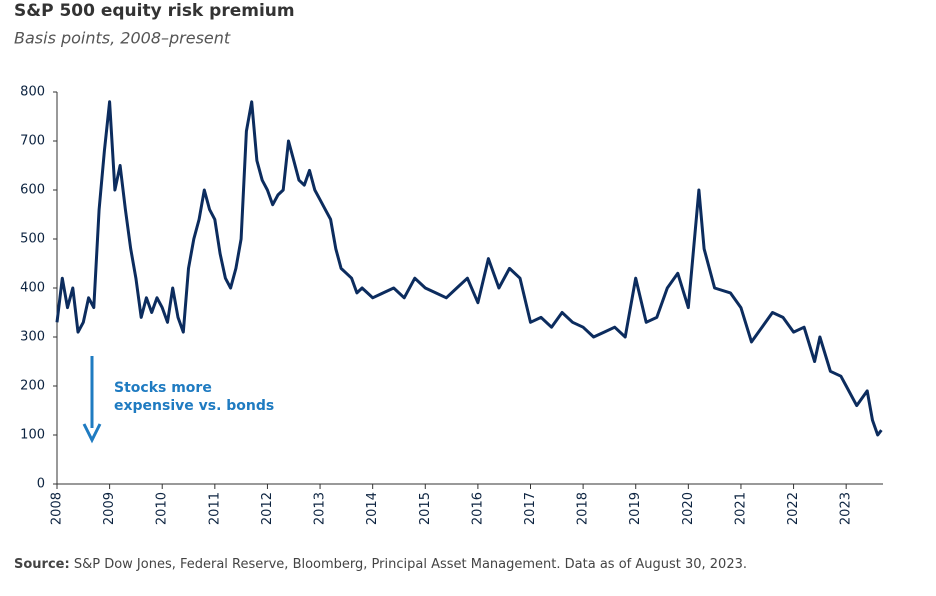 This screenshot has width=936, height=596. I want to click on chart-subtitle: Basis points, 2008–present, so click(122, 38).